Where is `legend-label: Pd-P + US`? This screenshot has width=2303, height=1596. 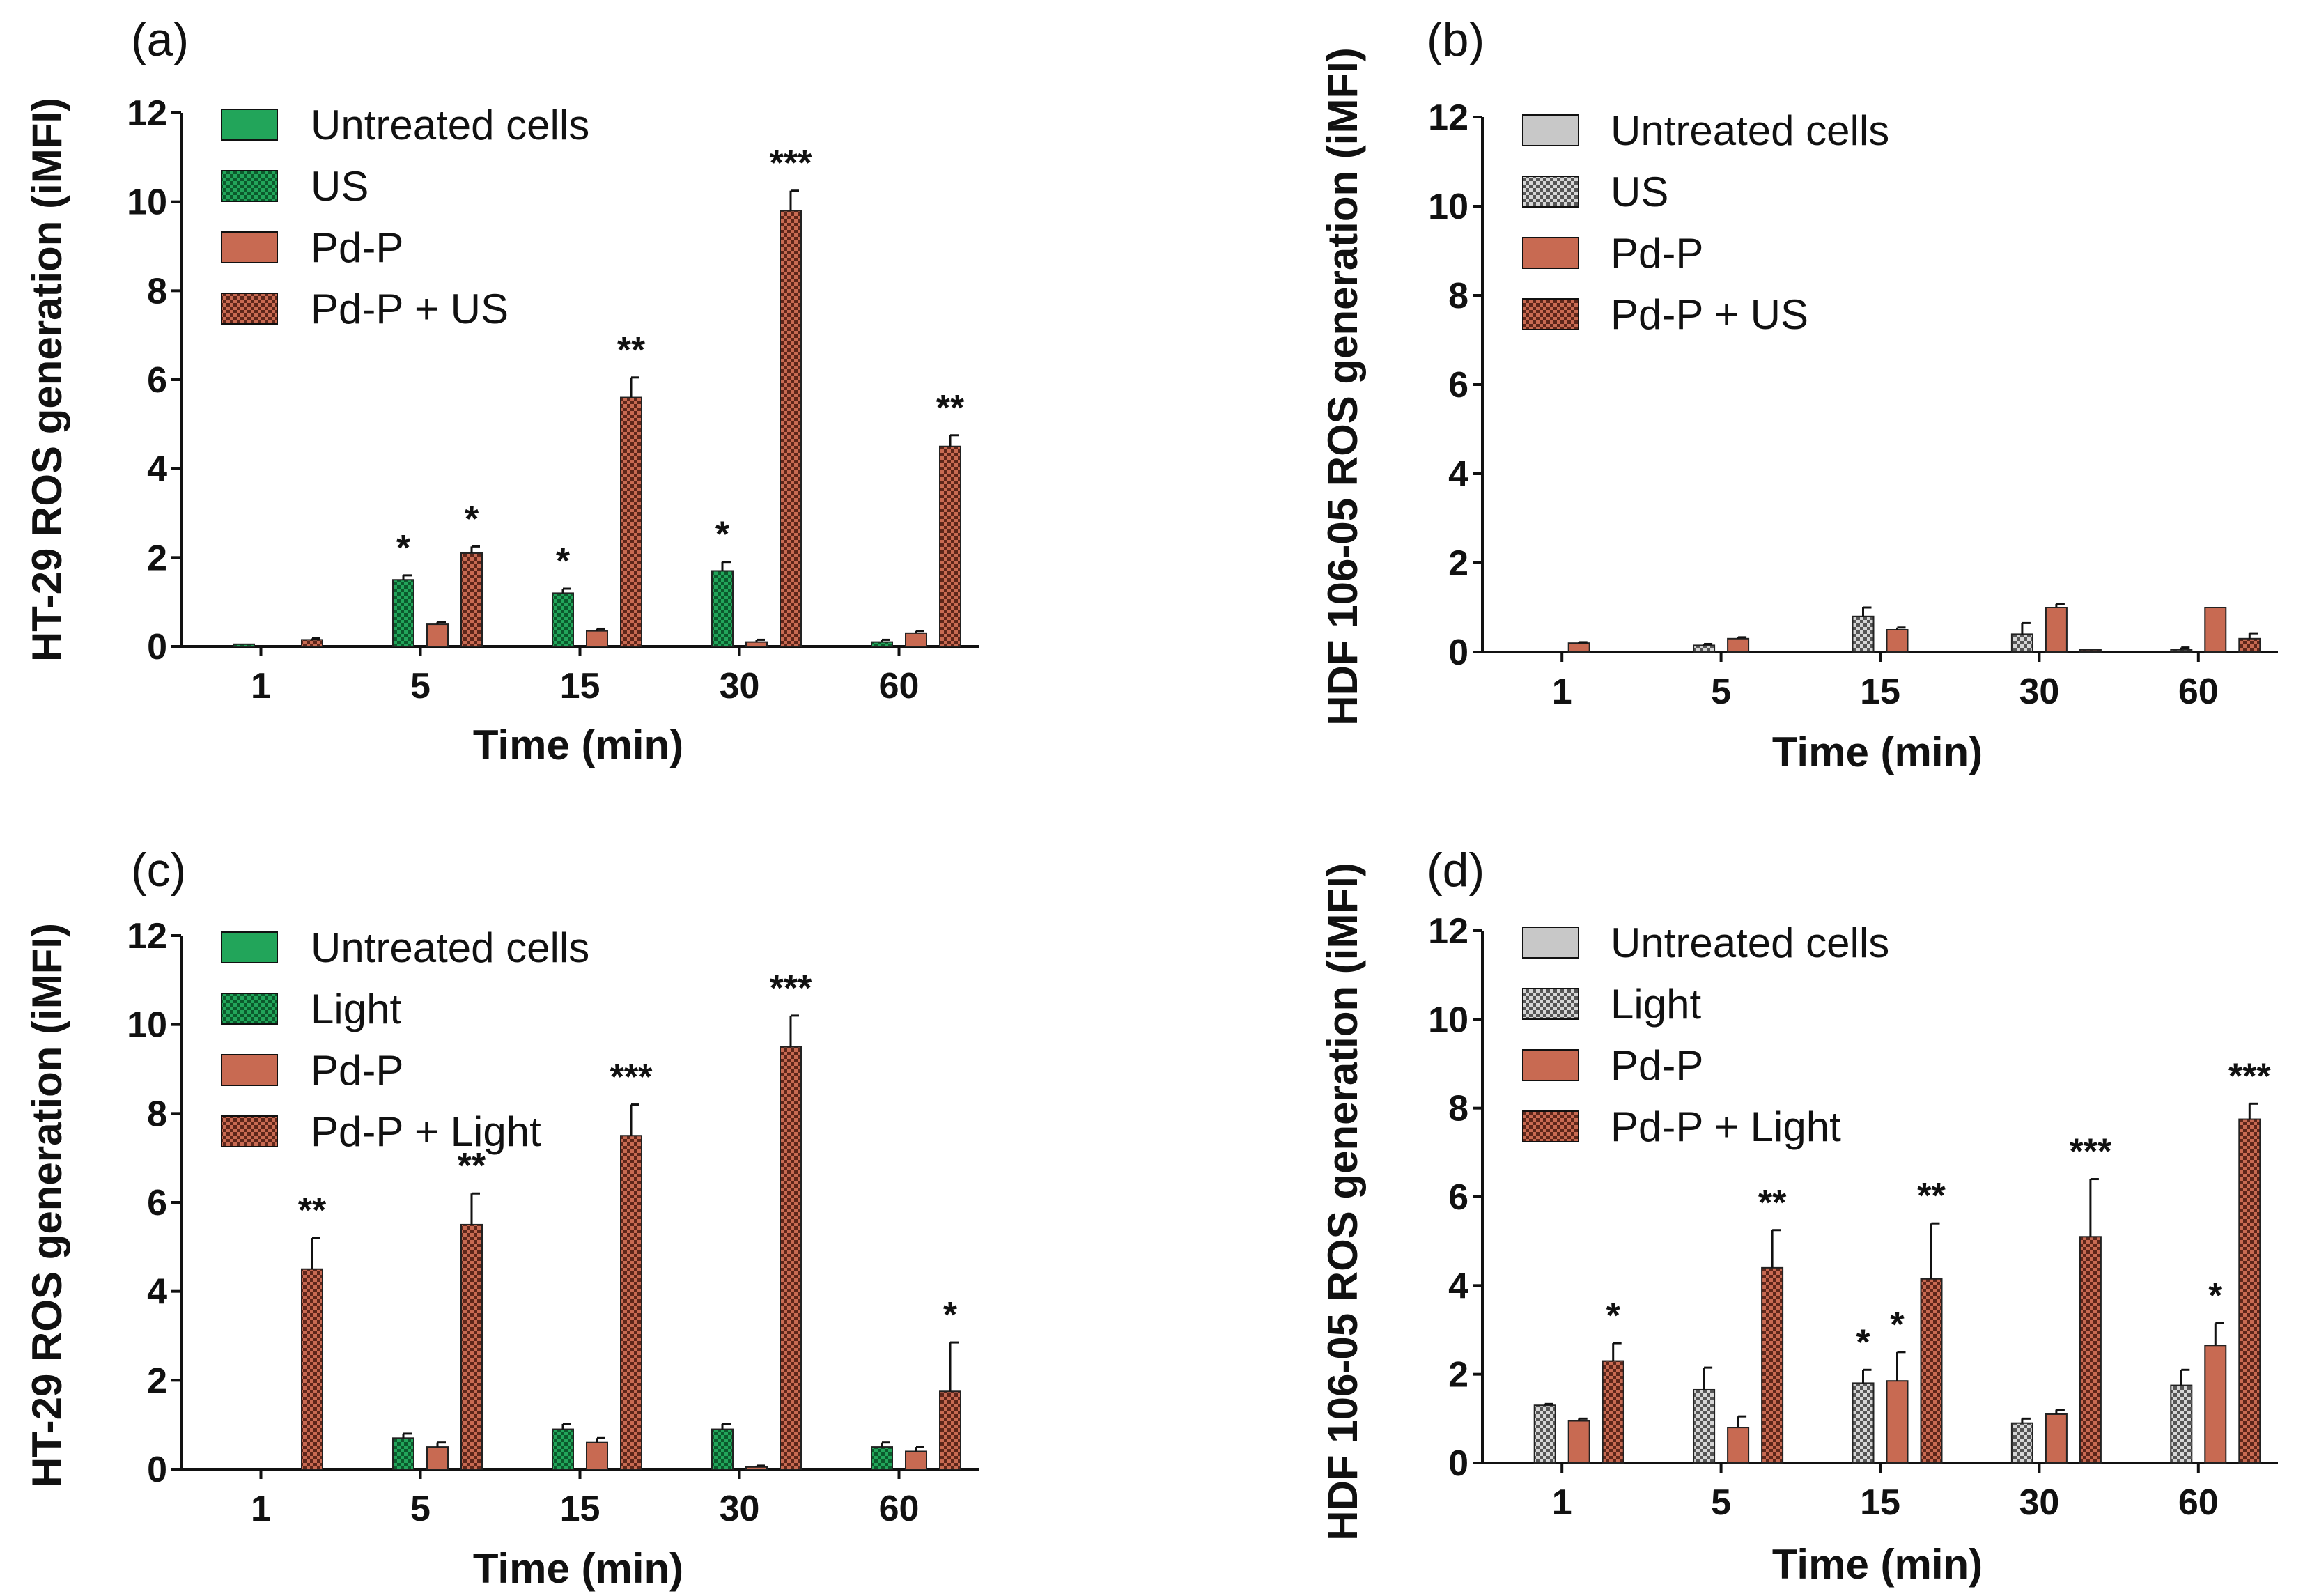
legend-label: Pd-P + US is located at coordinates (1709, 315).